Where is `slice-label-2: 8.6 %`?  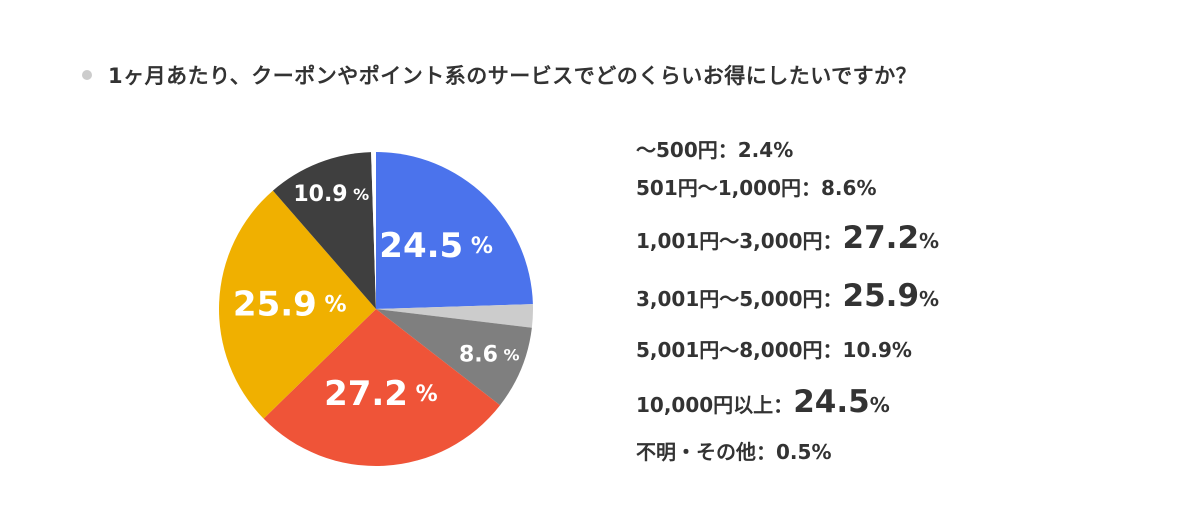 slice-label-2: 8.6 % is located at coordinates (489, 355).